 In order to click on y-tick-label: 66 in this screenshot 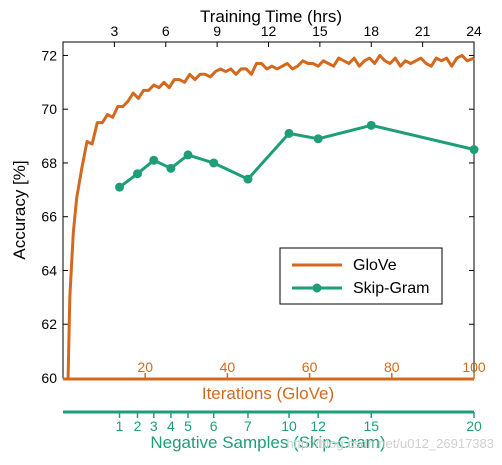, I will do `click(49, 217)`.